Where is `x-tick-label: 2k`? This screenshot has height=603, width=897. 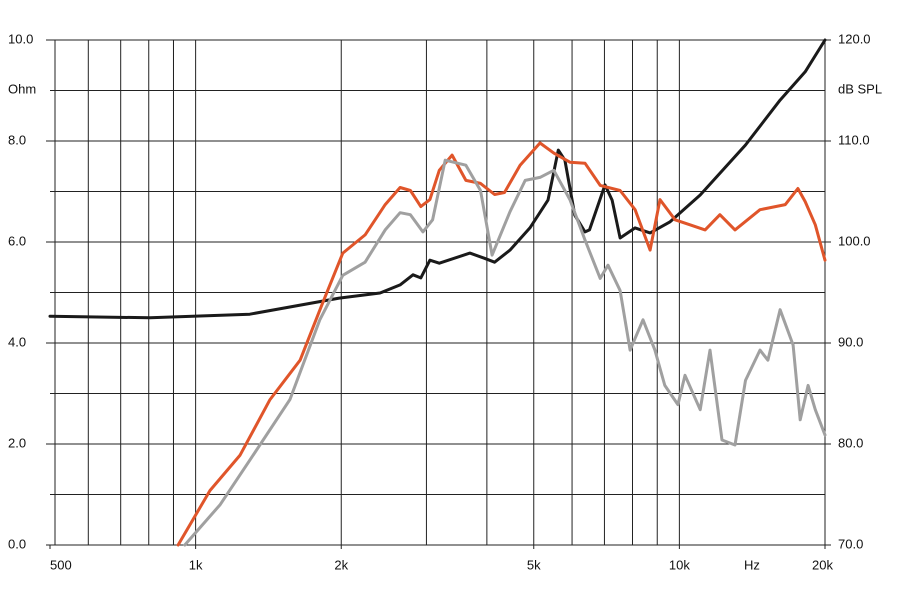
x-tick-label: 2k is located at coordinates (341, 564).